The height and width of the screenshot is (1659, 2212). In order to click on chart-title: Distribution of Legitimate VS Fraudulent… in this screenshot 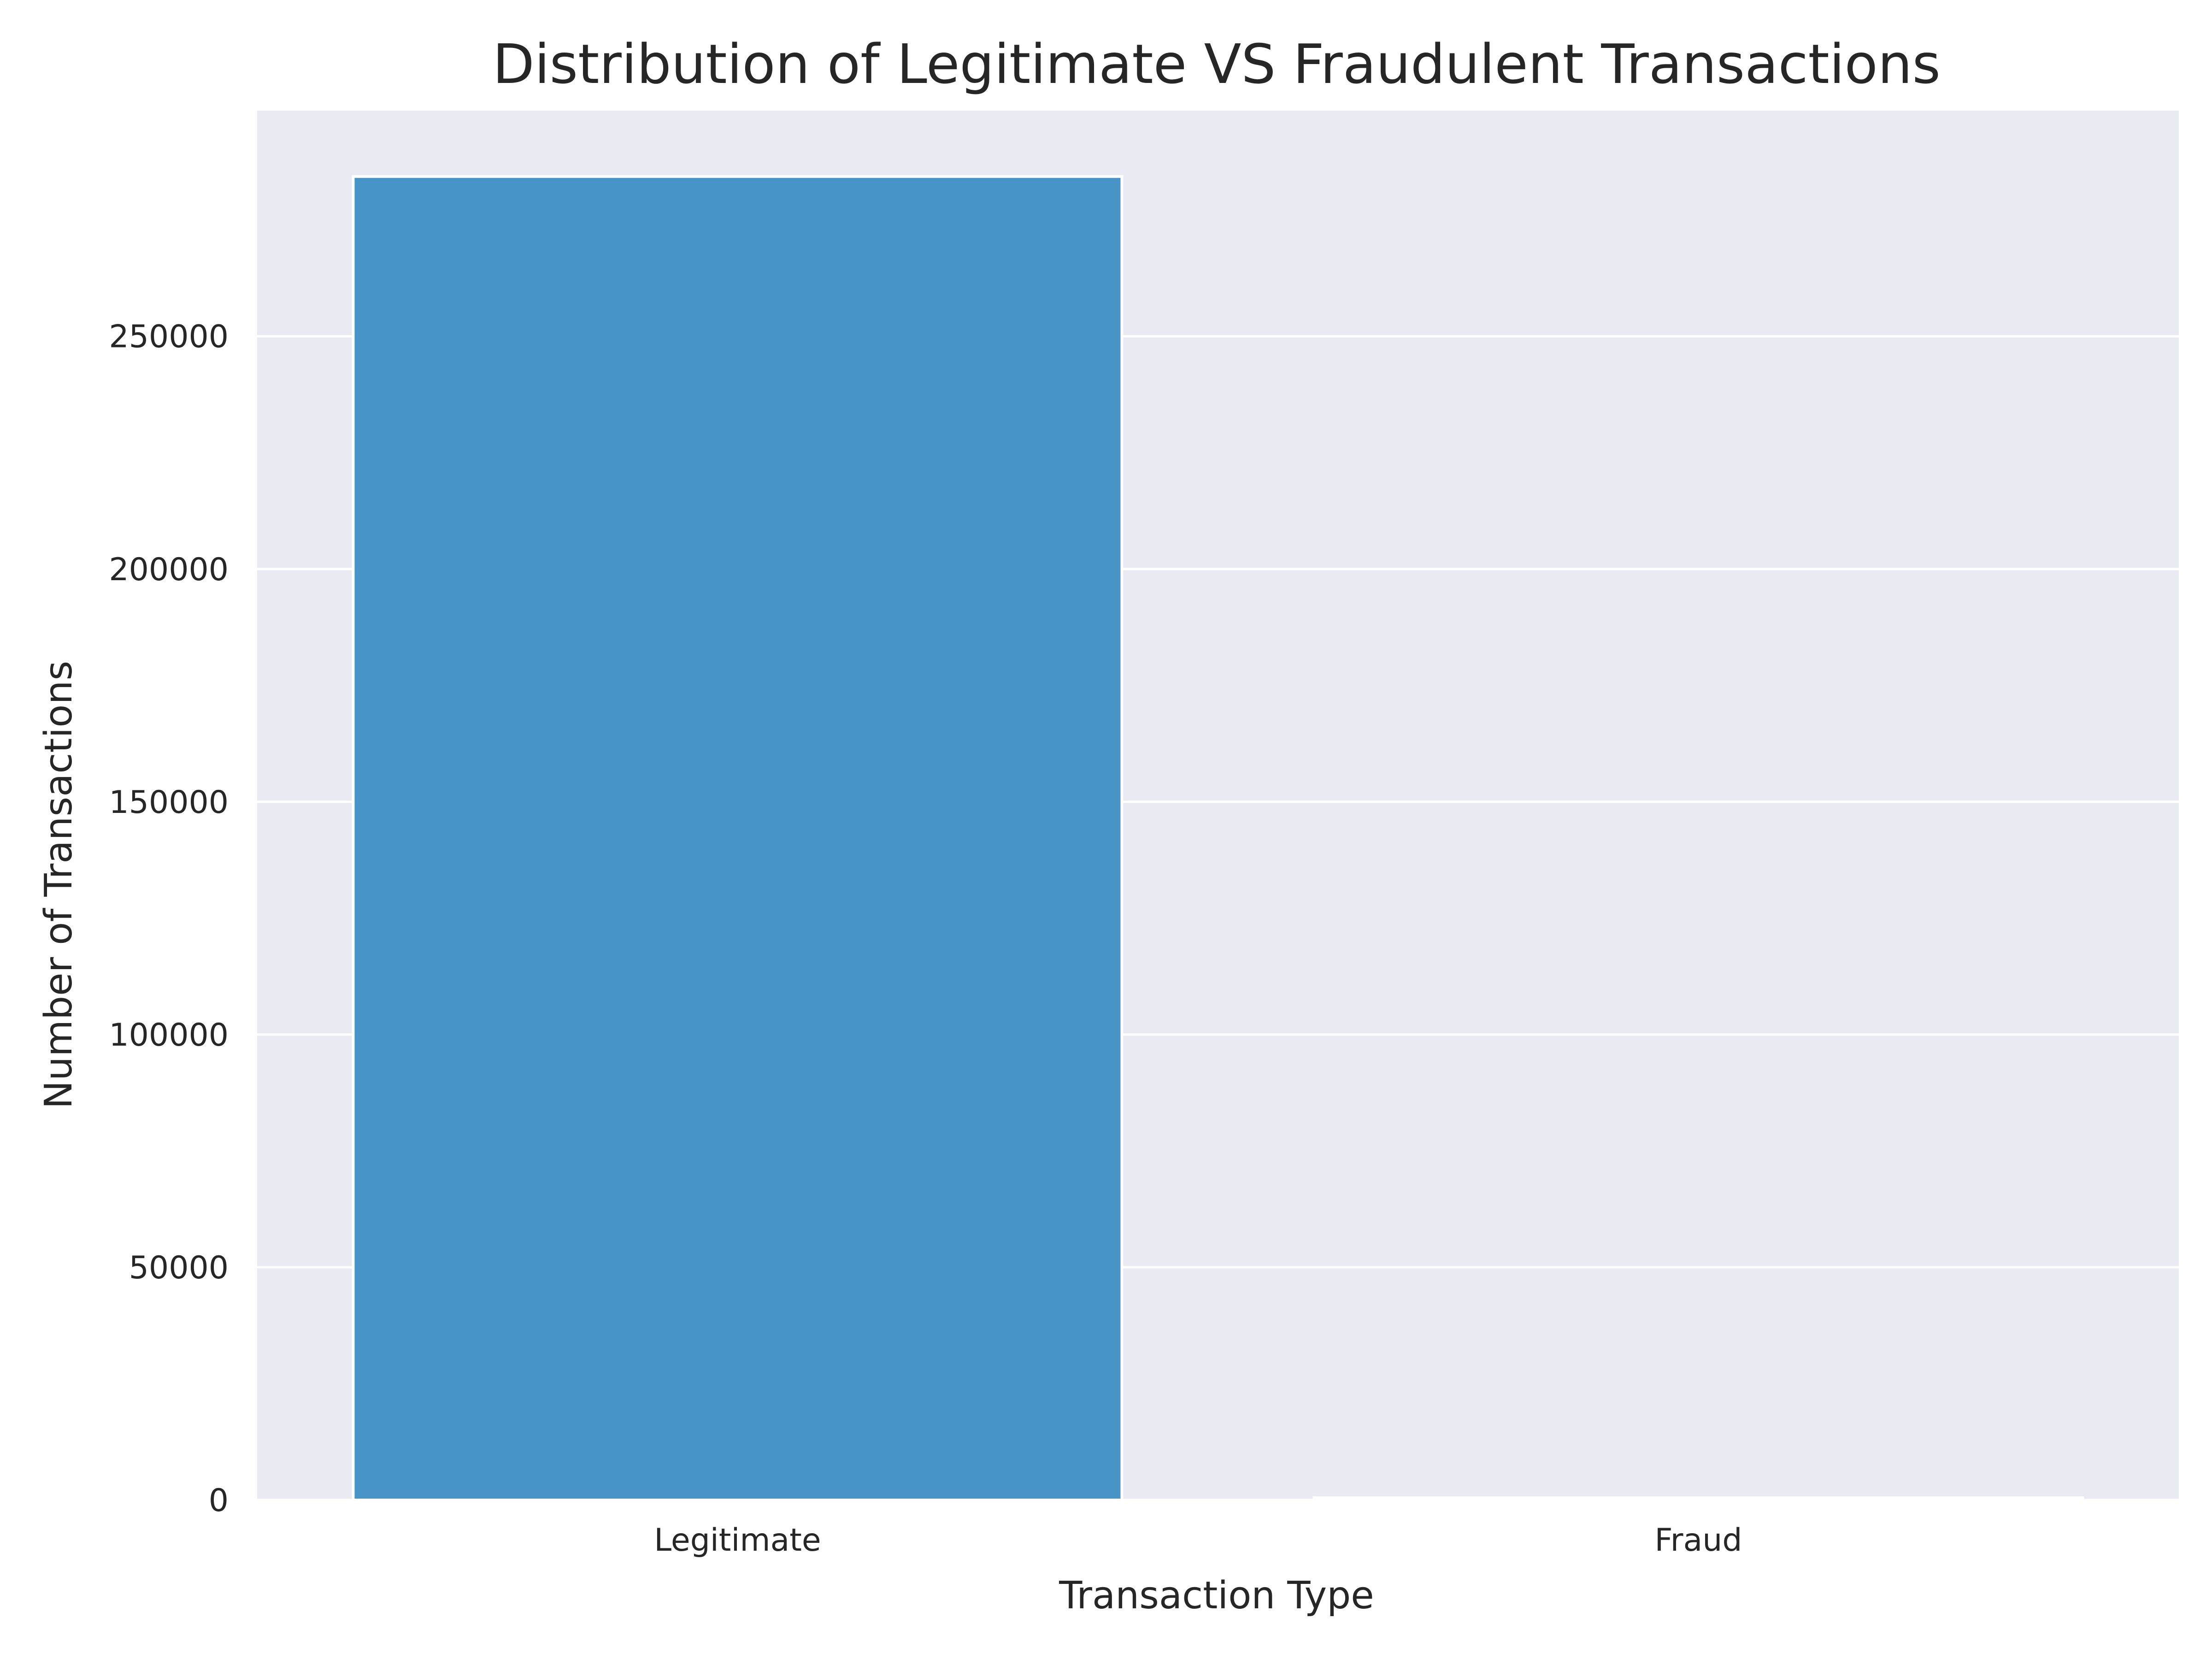, I will do `click(1217, 64)`.